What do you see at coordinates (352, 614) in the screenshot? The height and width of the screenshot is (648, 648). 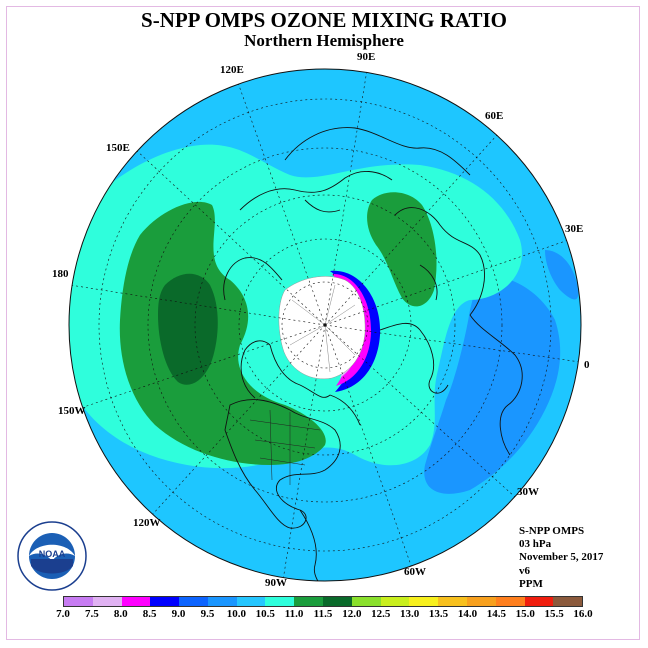 I see `colorbar-tick-label: 12.0` at bounding box center [352, 614].